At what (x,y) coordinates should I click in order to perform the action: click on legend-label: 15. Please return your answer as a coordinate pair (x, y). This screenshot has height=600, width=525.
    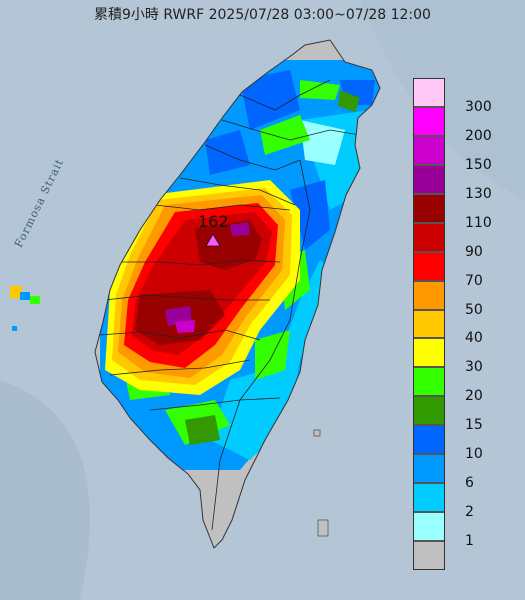
    Looking at the image, I should click on (474, 425).